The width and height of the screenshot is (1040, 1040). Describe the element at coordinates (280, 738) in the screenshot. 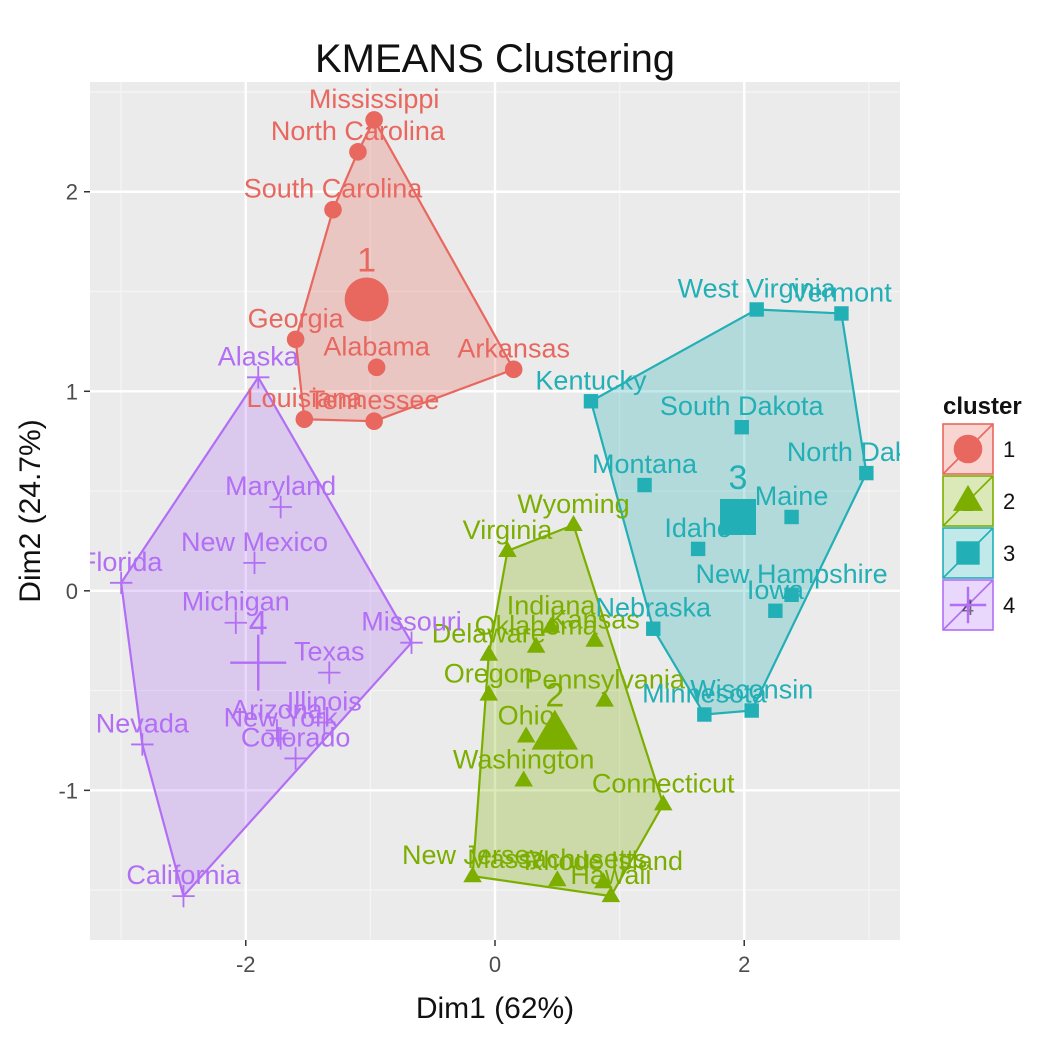

I see `point-new-york` at that location.